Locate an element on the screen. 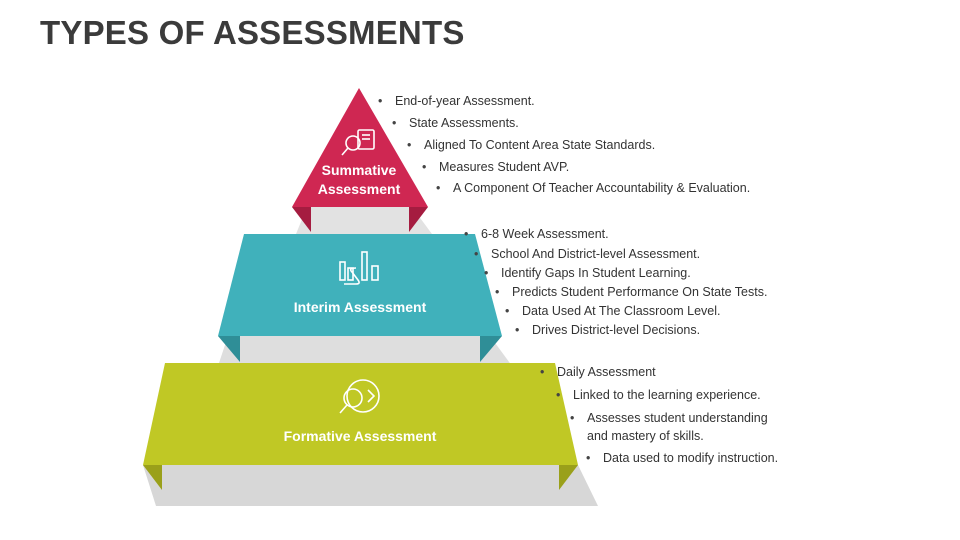  grey-band-middle is located at coordinates (365, 351).